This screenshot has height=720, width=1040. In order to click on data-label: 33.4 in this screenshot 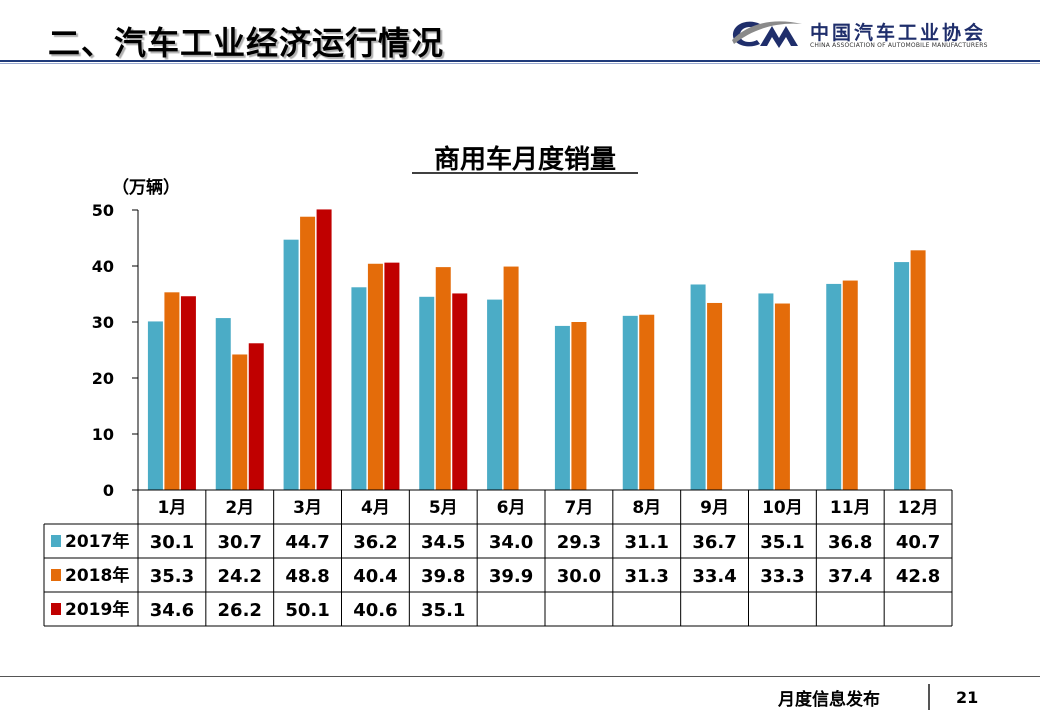, I will do `click(714, 576)`.